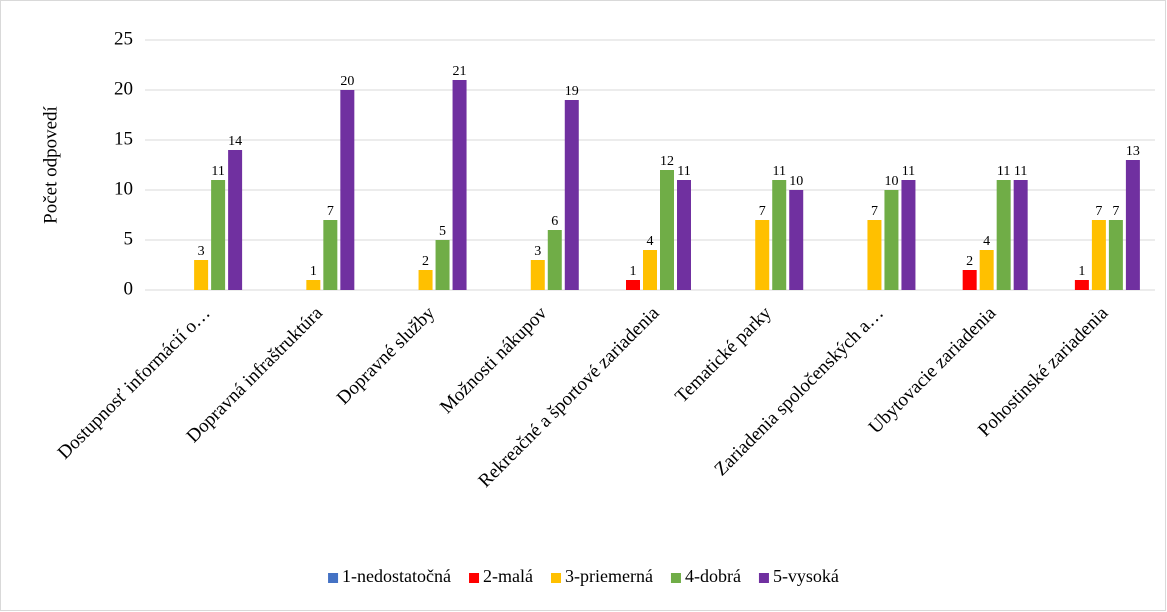  Describe the element at coordinates (508, 576) in the screenshot. I see `legend-label: 2-malá` at that location.